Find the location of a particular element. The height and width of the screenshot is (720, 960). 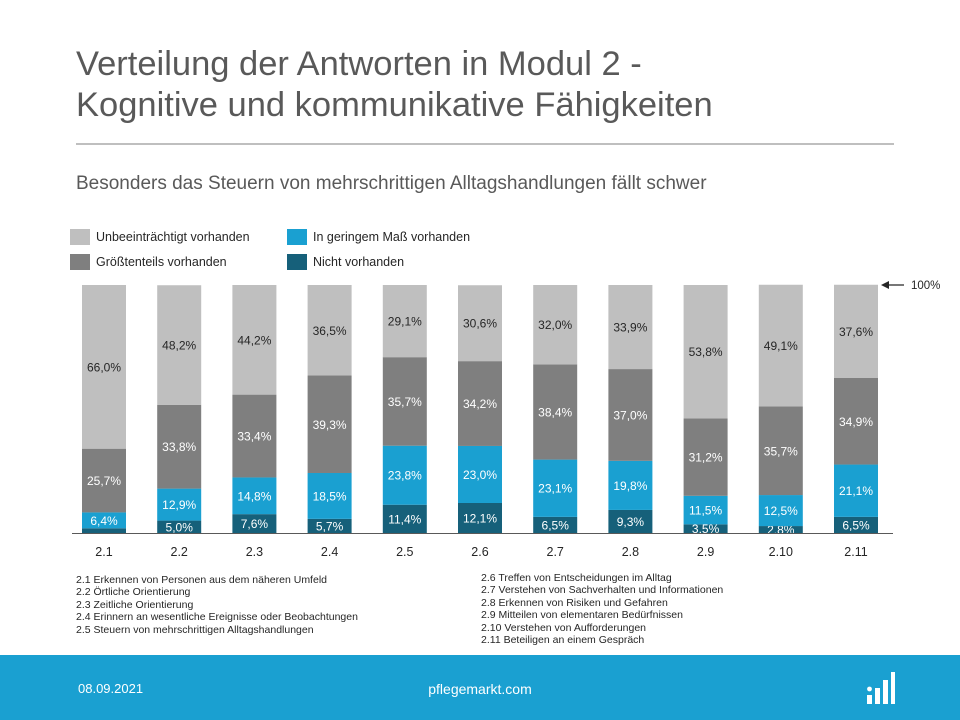

data-label: 37,6% is located at coordinates (856, 332).